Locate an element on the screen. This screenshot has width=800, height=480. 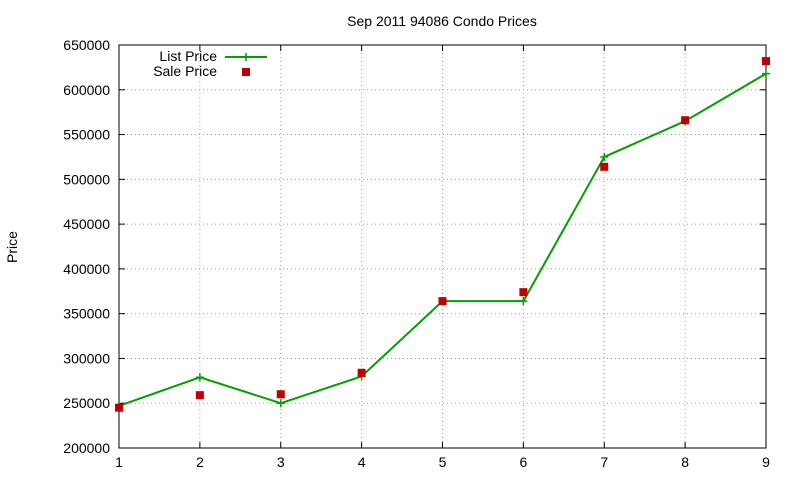
legend-sale-price-label: Sale Price is located at coordinates (185, 71).